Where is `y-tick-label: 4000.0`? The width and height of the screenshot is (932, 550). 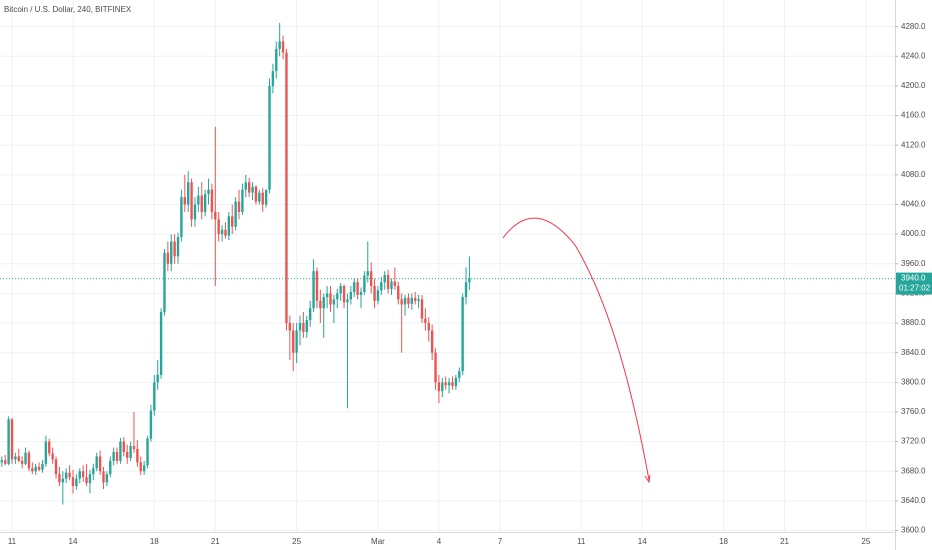
y-tick-label: 4000.0 is located at coordinates (913, 233).